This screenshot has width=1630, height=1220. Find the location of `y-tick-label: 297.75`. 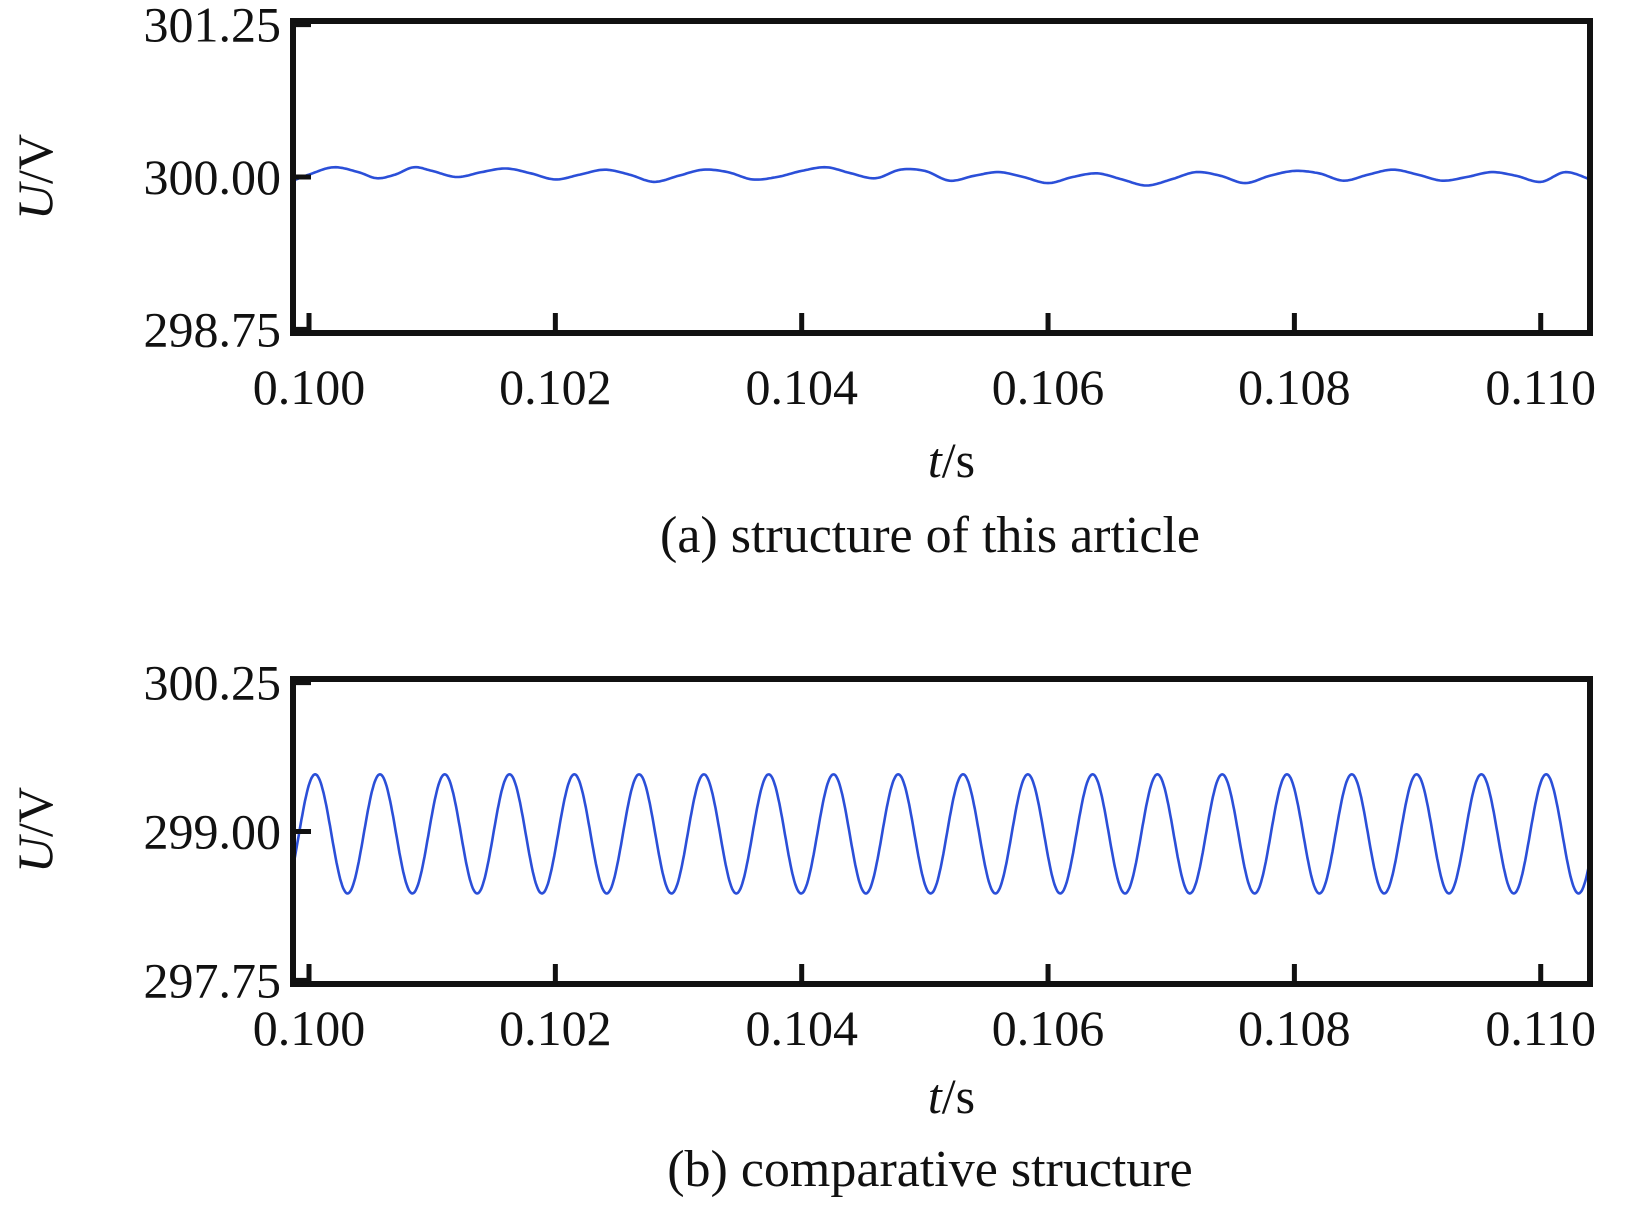

y-tick-label: 297.75 is located at coordinates (213, 980).